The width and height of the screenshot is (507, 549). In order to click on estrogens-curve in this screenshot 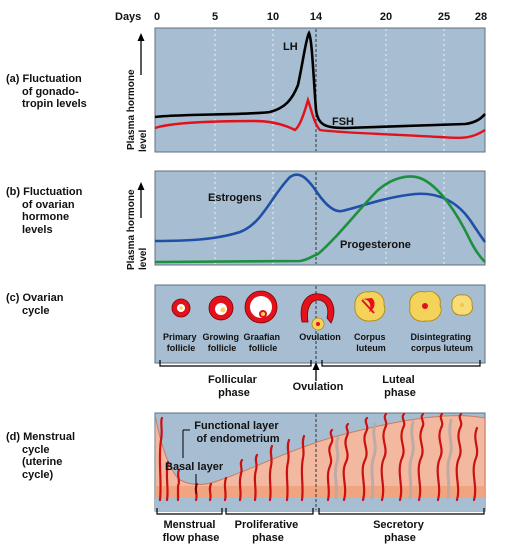, I will do `click(320, 208)`.